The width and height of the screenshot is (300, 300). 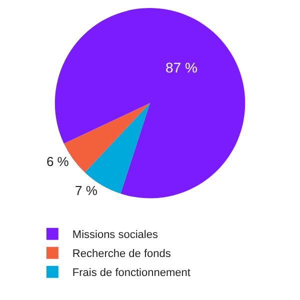 What do you see at coordinates (182, 67) in the screenshot?
I see `data-label: 87 %` at bounding box center [182, 67].